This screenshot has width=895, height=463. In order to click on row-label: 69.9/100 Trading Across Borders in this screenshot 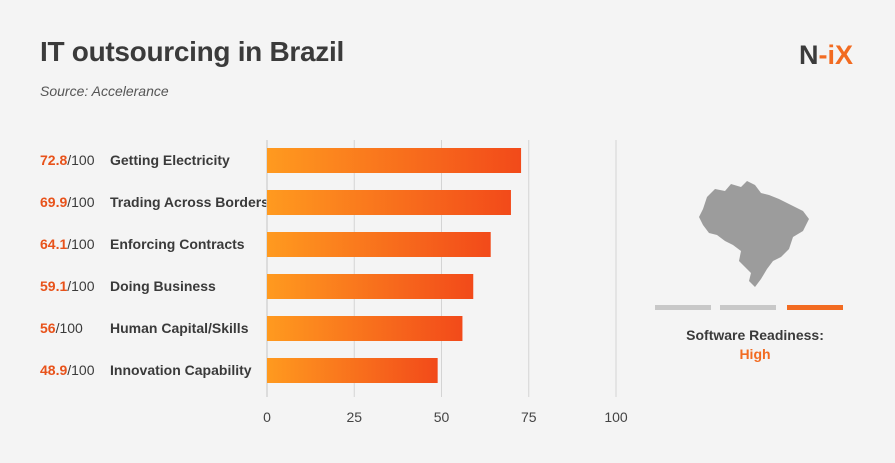, I will do `click(154, 202)`.